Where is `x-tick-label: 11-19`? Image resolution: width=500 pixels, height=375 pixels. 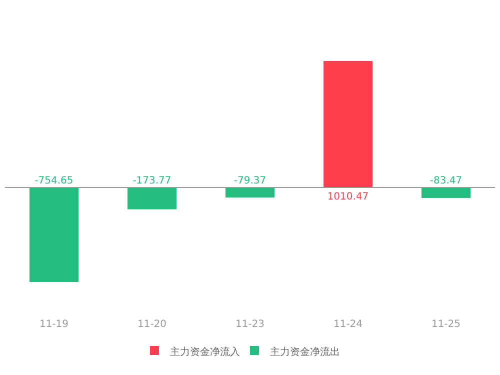
x-tick-label: 11-19 is located at coordinates (54, 324).